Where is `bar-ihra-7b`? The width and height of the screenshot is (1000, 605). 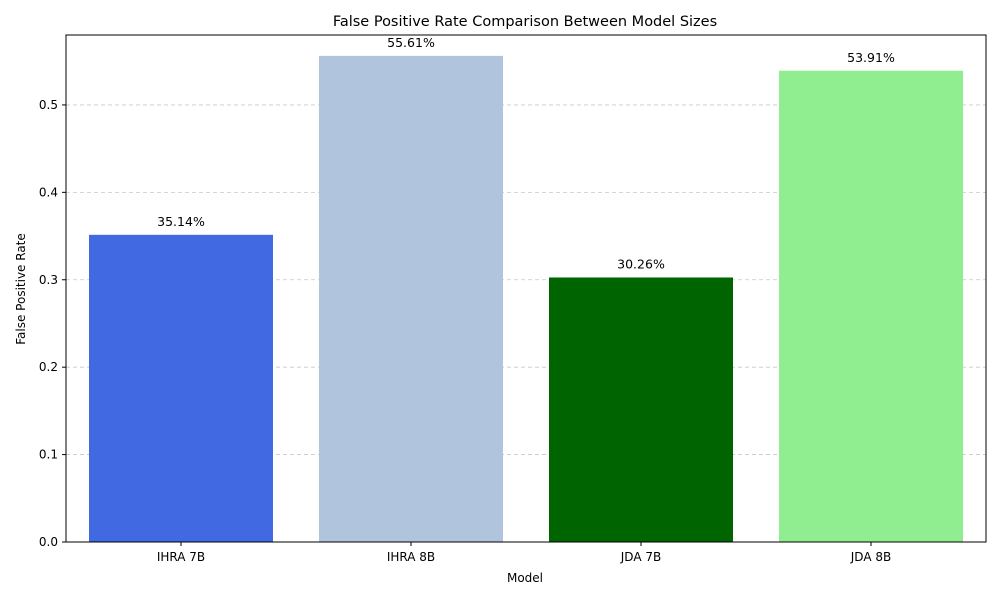
bar-ihra-7b is located at coordinates (181, 388).